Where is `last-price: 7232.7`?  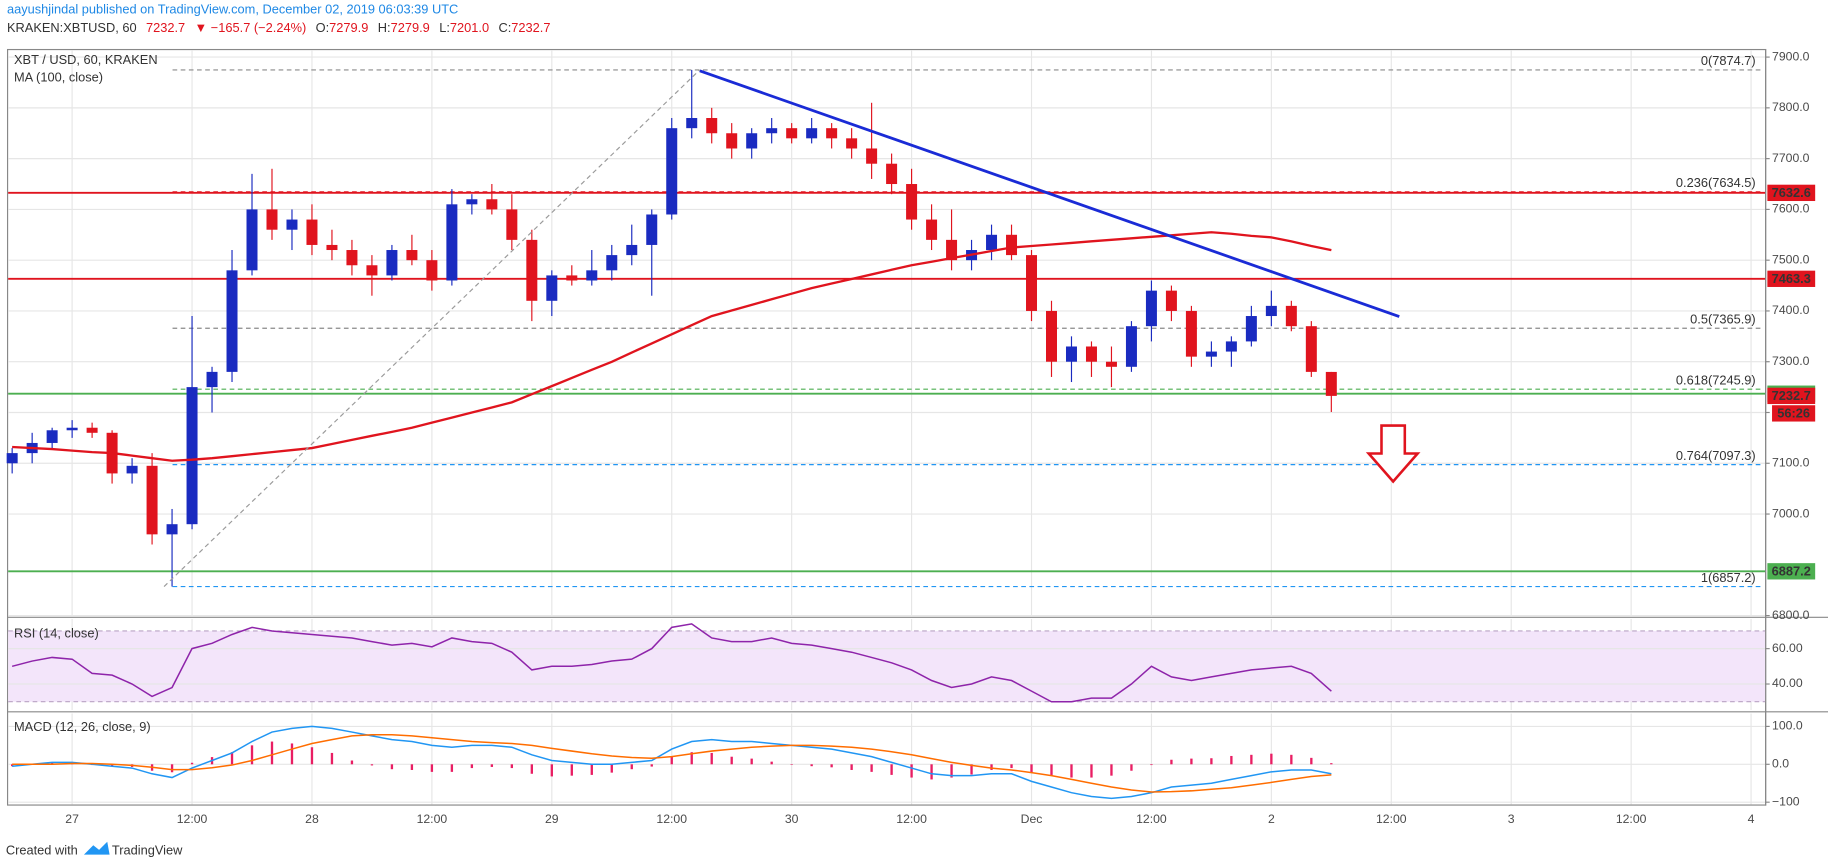 last-price: 7232.7 is located at coordinates (165, 28).